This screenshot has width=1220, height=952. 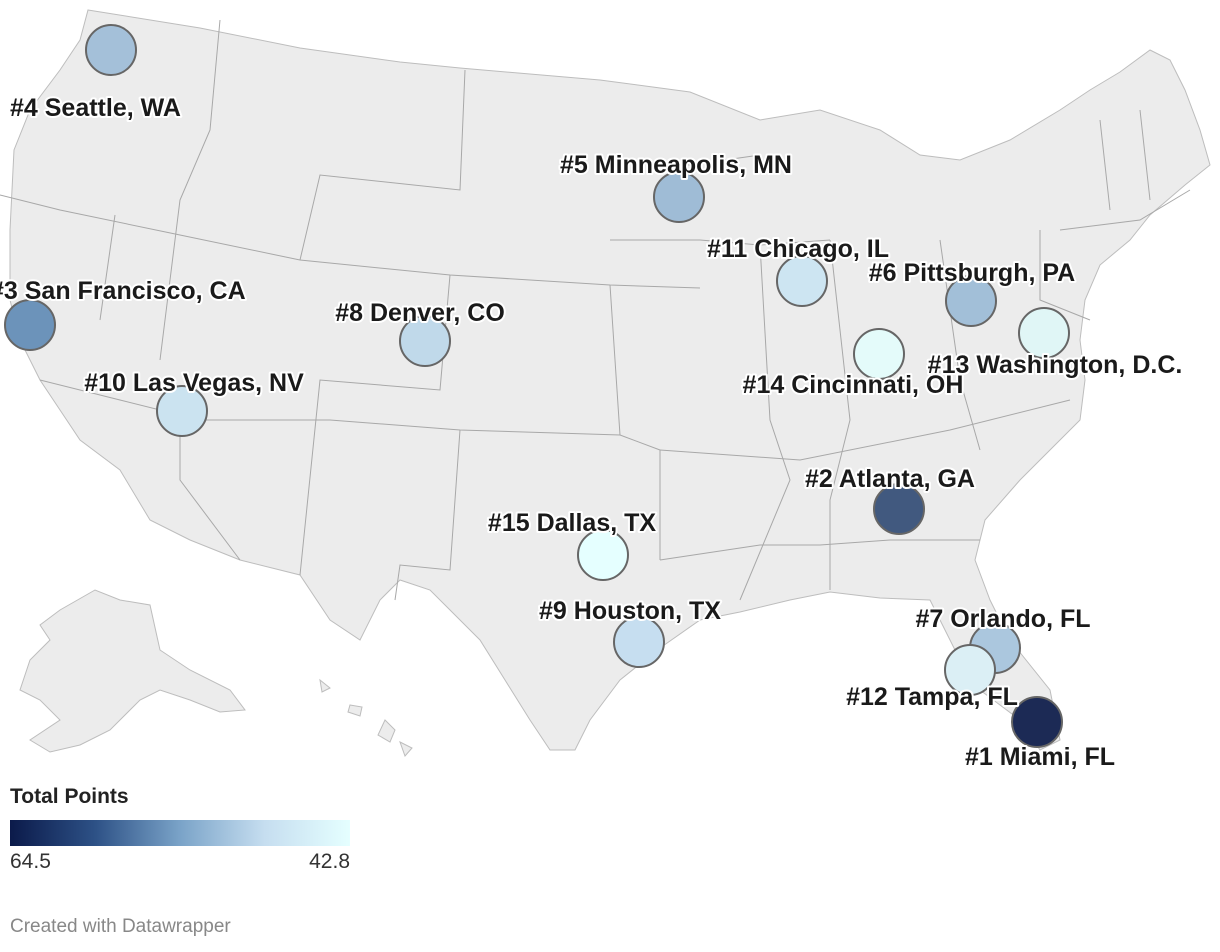 I want to click on city-label: #9 Houston, TX, so click(x=630, y=611).